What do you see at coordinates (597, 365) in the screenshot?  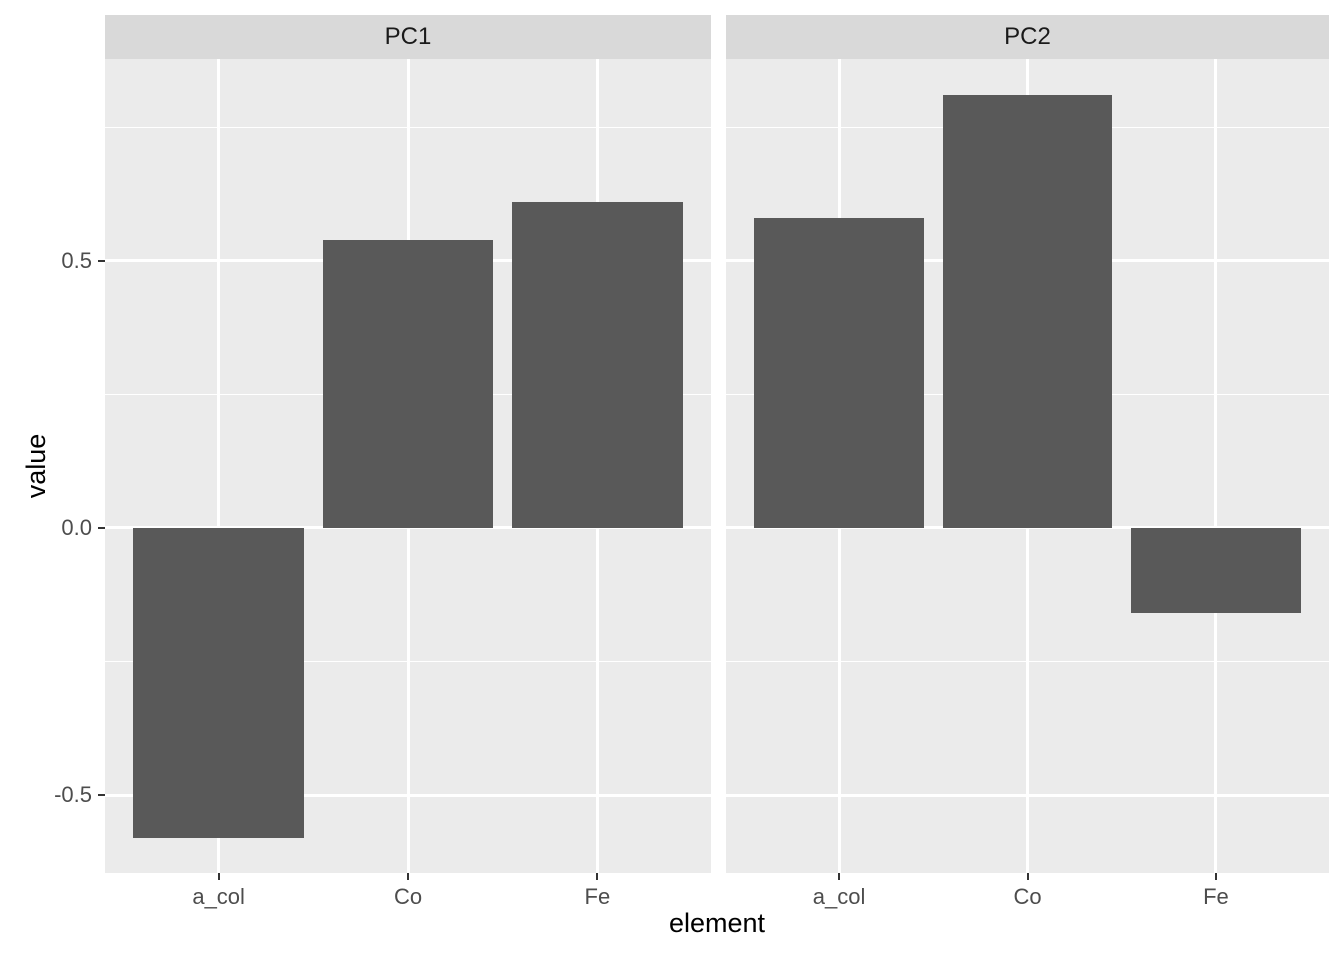 I see `bar-pc1-fe` at bounding box center [597, 365].